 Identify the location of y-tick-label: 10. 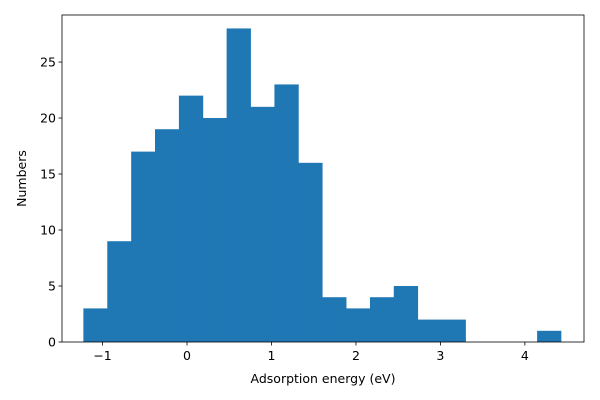
(48, 230).